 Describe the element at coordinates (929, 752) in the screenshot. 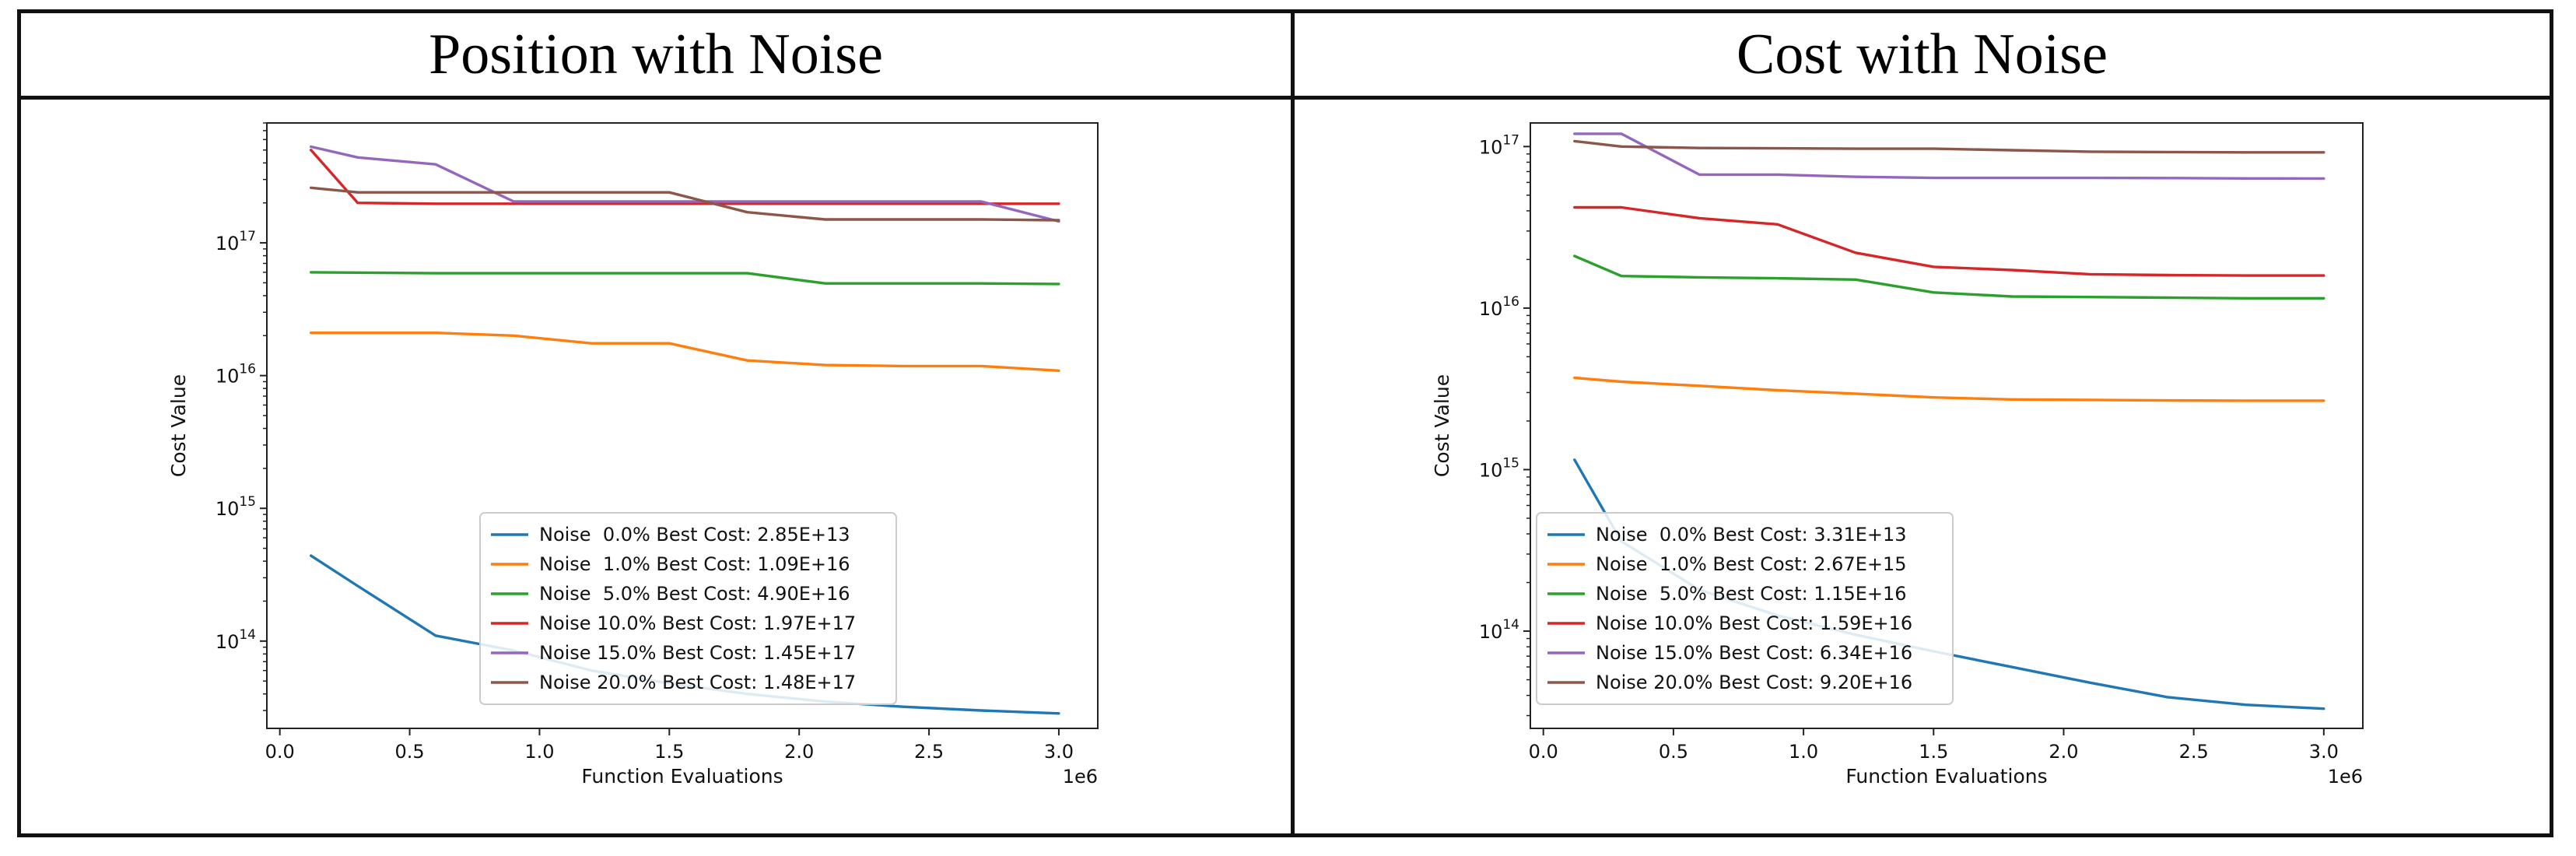

I see `c0-x-tick-label-5: 2.5` at that location.